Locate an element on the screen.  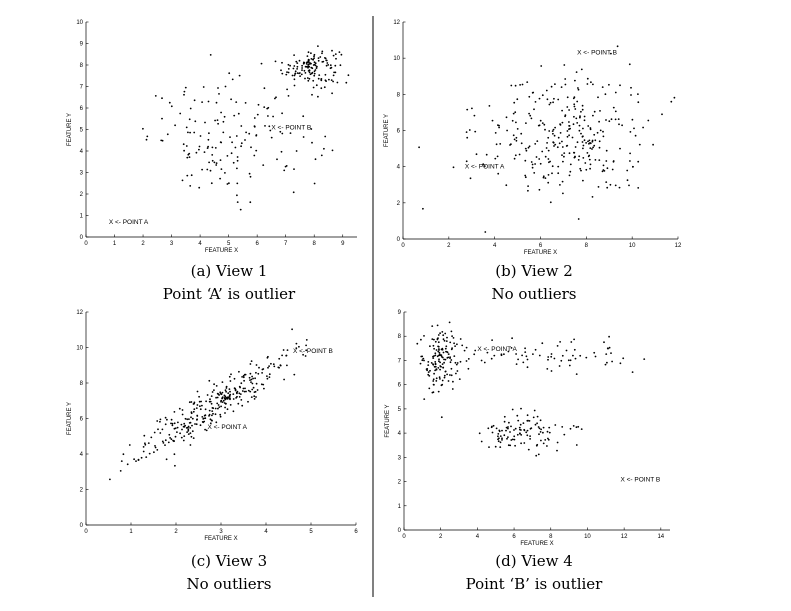
y-tick-label: 3 is located at coordinates (400, 458).